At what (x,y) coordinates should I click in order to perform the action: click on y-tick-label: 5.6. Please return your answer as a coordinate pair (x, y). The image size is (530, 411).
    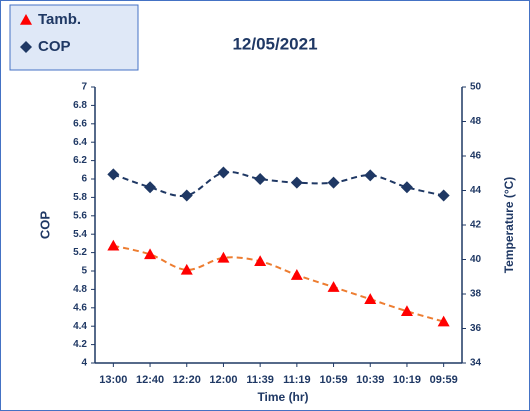
    Looking at the image, I should click on (80, 215).